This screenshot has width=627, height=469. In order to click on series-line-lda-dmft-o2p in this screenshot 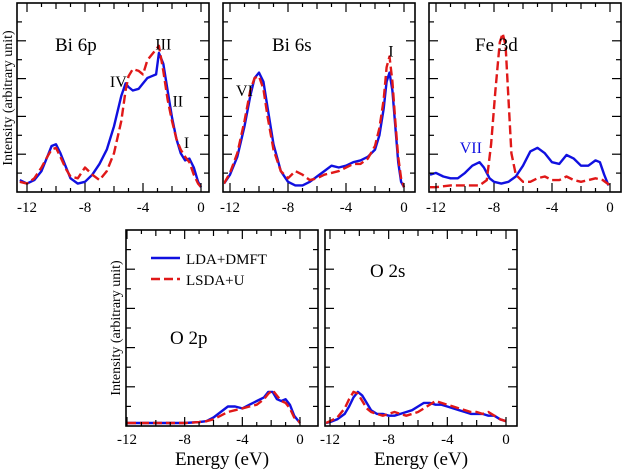, I will do `click(214, 407)`.